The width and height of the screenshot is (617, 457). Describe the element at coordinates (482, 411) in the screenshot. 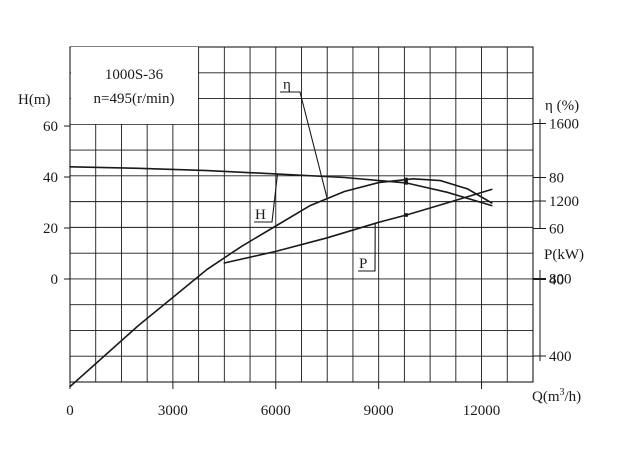

I see `x-axis-tick-label: 12000` at that location.